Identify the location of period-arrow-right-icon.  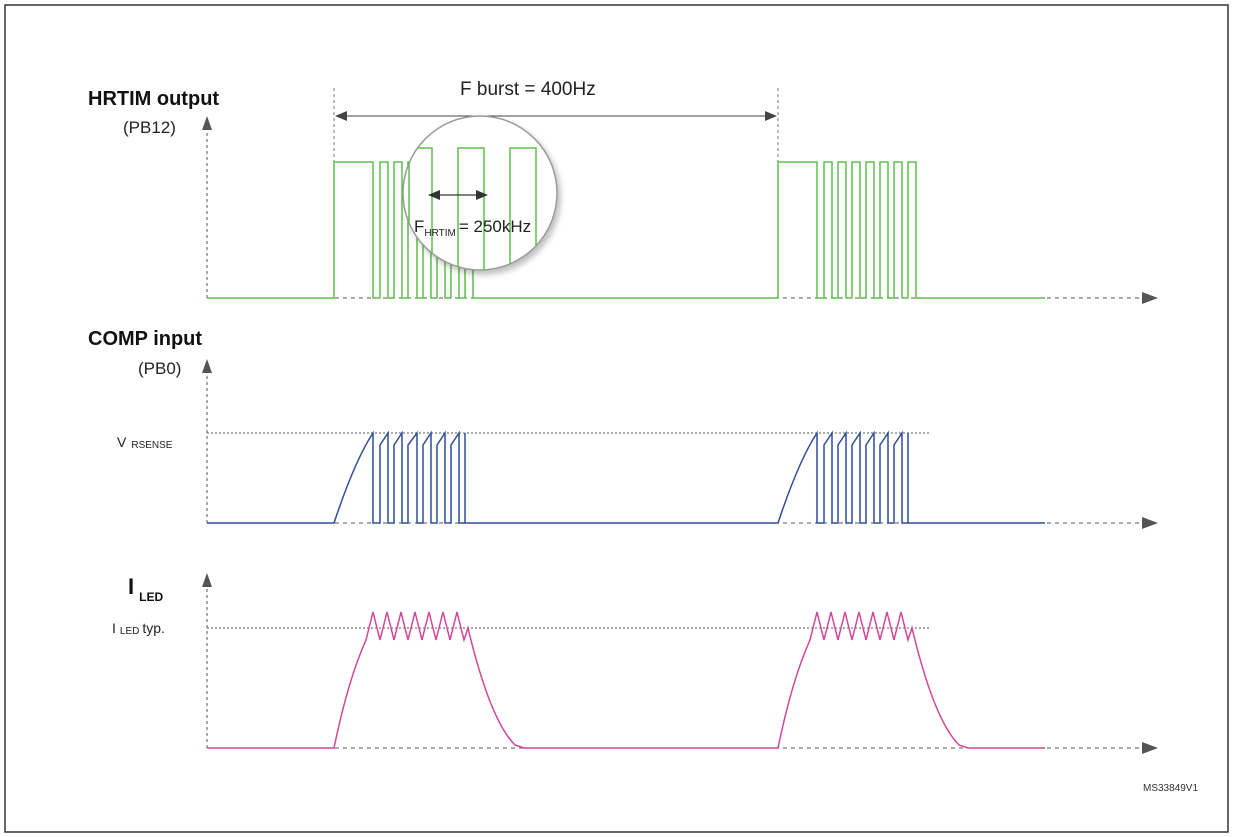
(482, 195).